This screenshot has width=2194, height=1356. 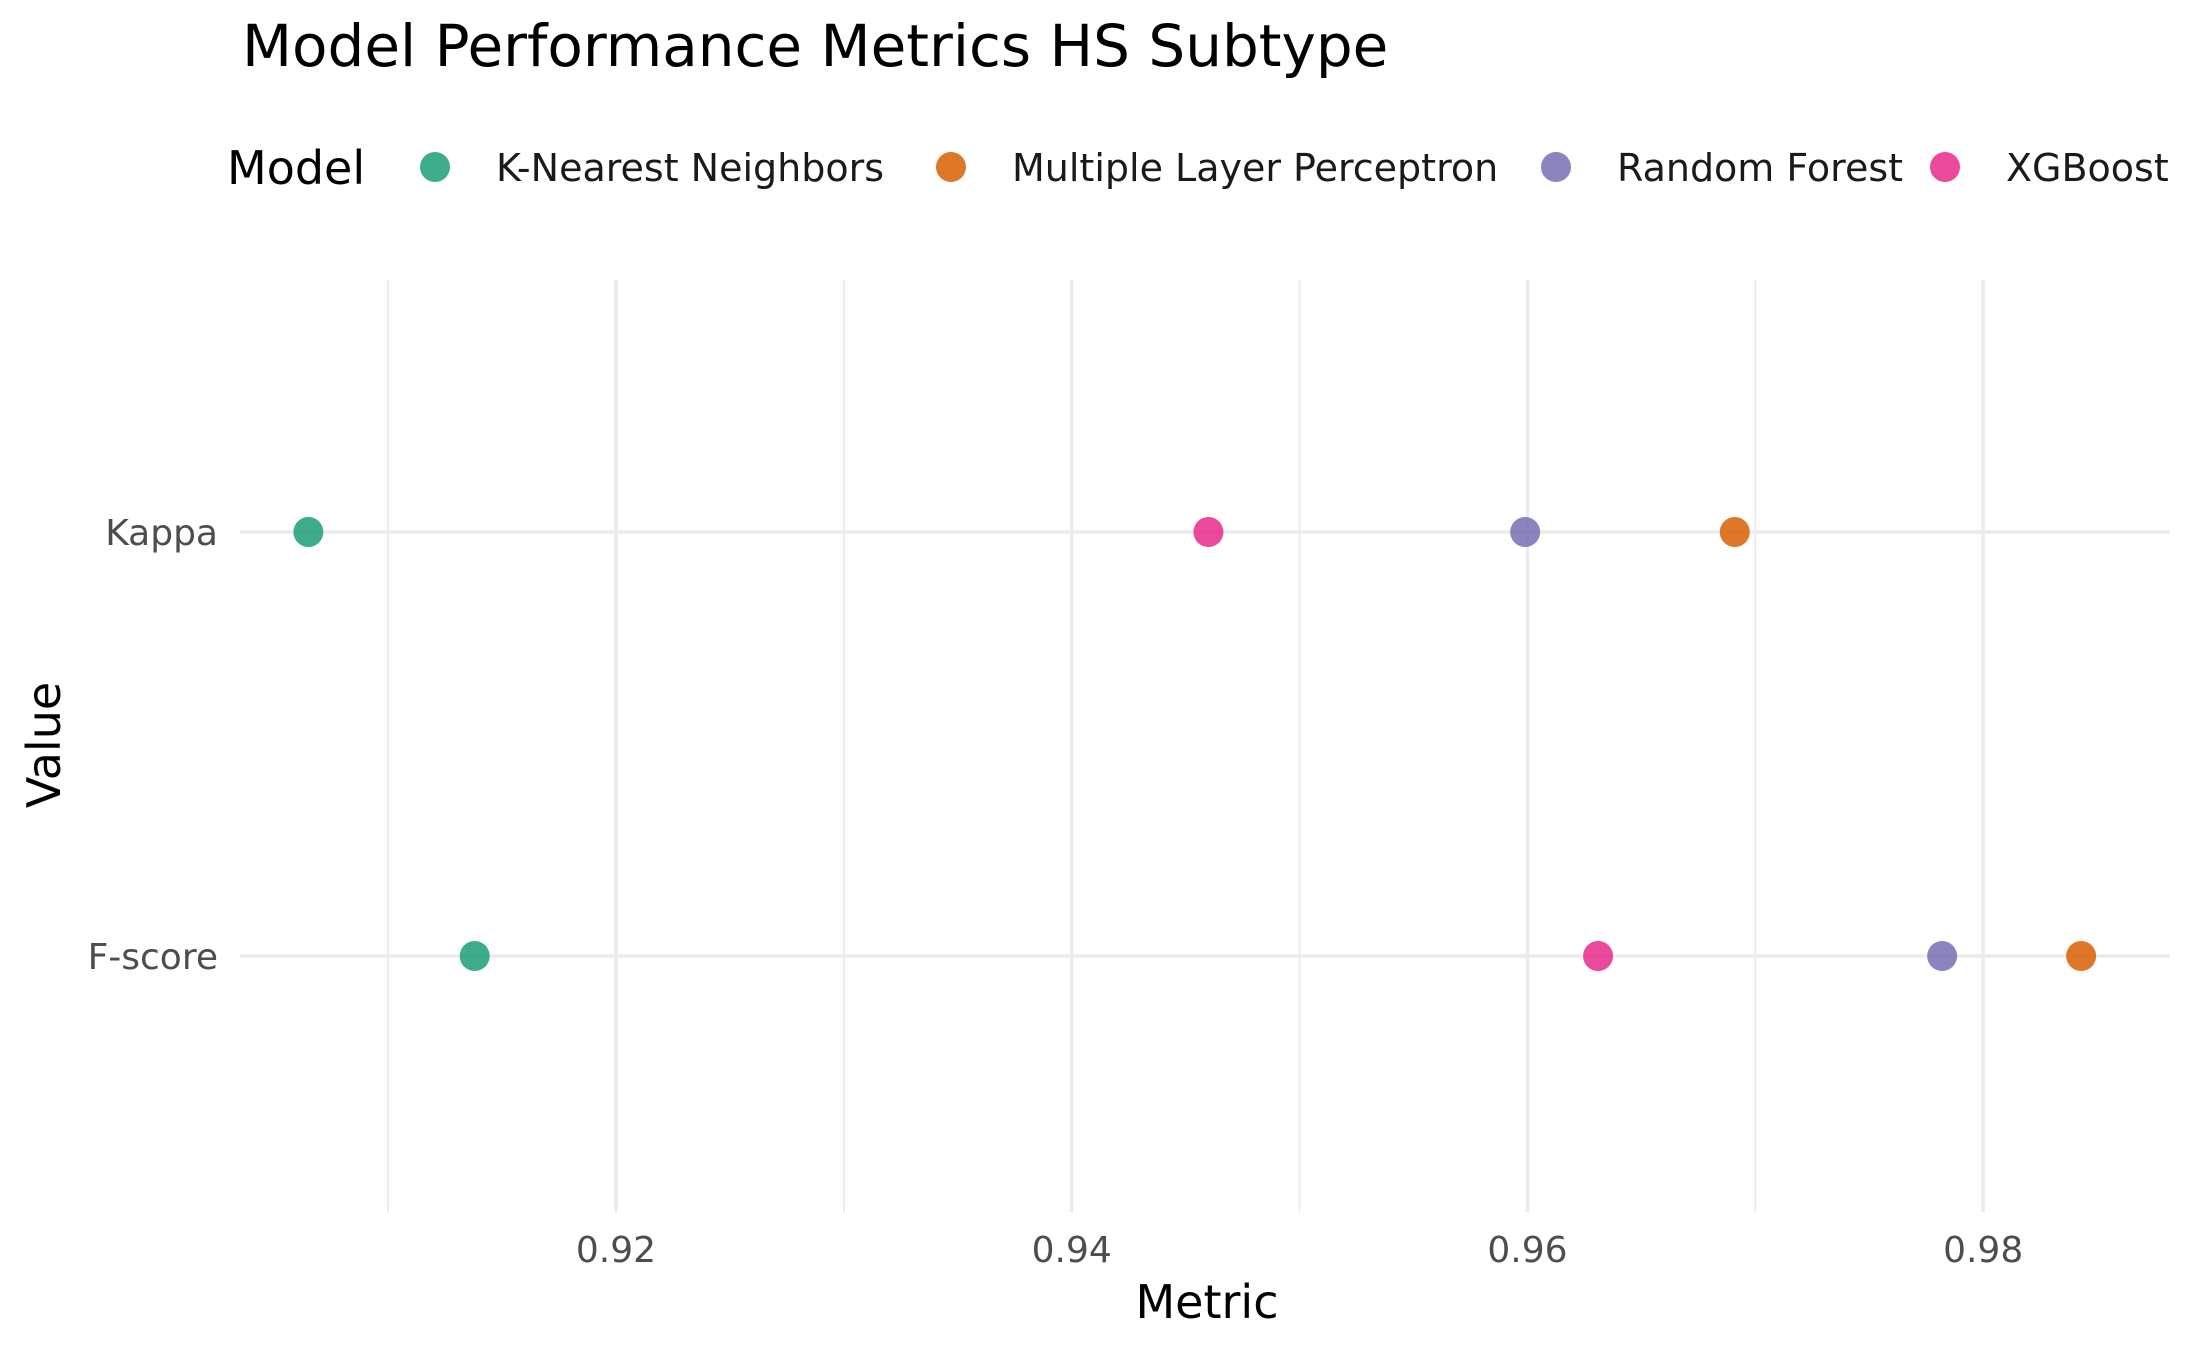 What do you see at coordinates (1527, 1250) in the screenshot?
I see `x-tick-label: 0.96` at bounding box center [1527, 1250].